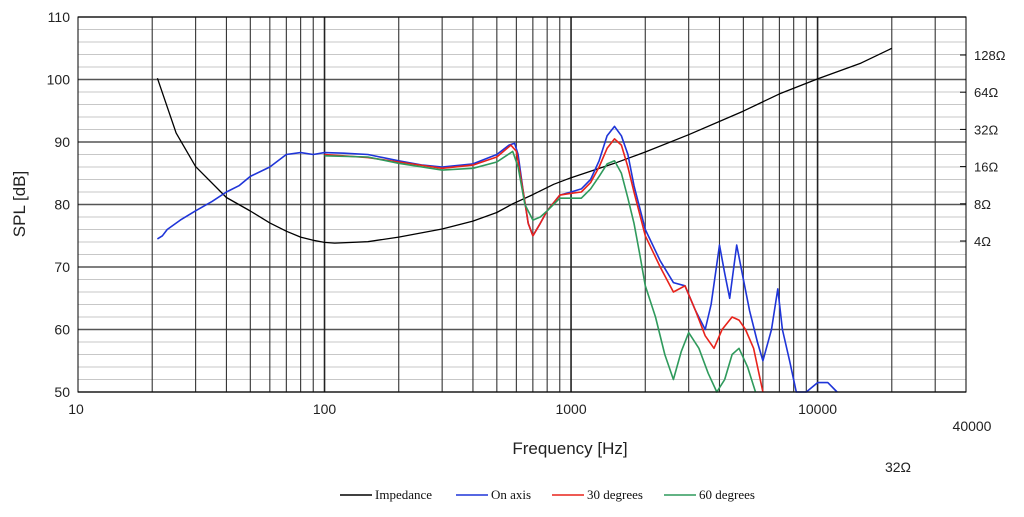  Describe the element at coordinates (62, 205) in the screenshot. I see `y-tick-label: 80` at that location.